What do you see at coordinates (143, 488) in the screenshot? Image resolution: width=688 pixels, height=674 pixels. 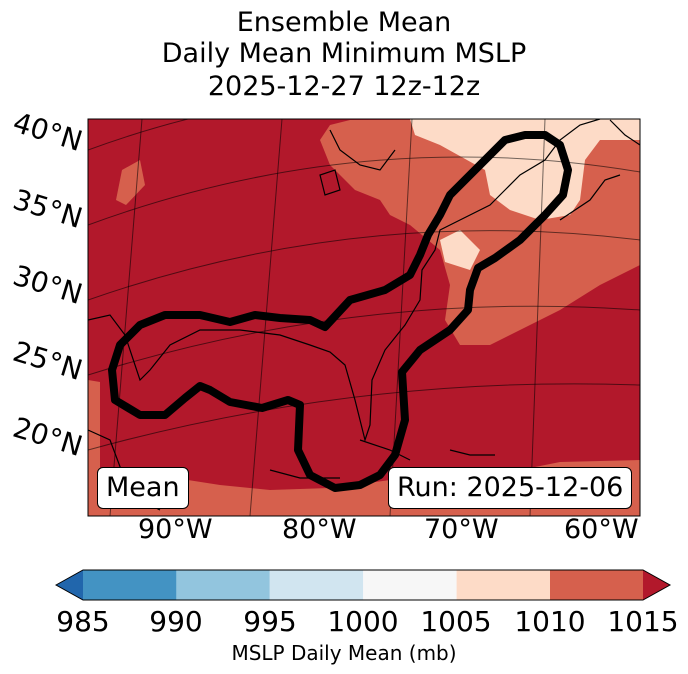 I see `mean-label: Mean` at bounding box center [143, 488].